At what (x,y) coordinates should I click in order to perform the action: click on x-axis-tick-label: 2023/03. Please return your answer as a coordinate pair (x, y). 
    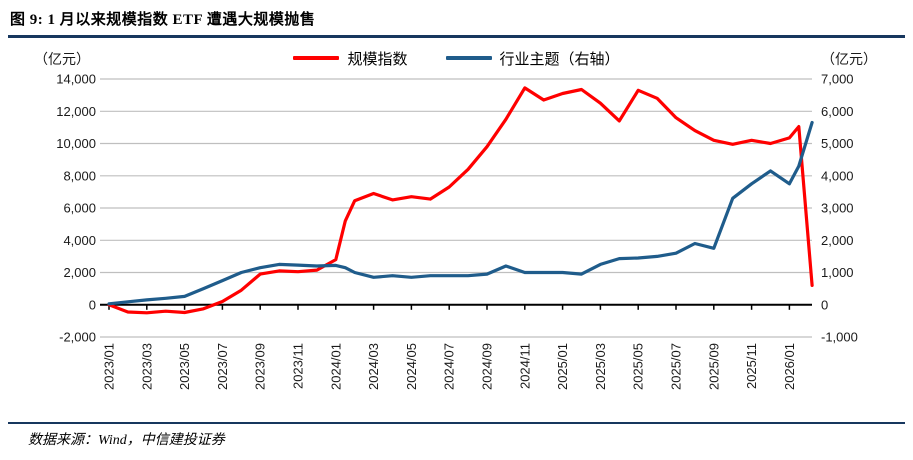
    Looking at the image, I should click on (146, 366).